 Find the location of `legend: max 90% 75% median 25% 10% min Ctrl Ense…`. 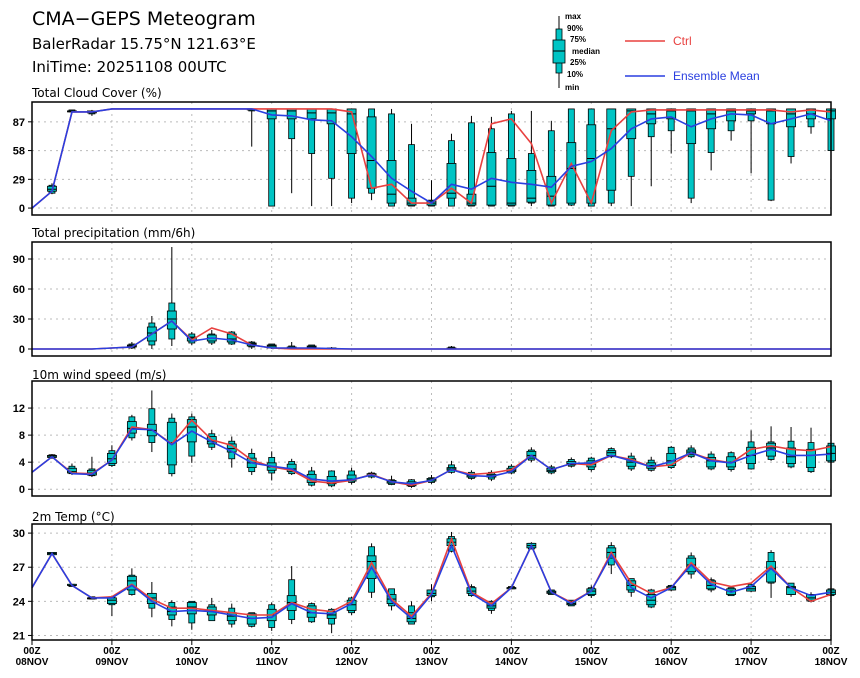

legend: max 90% 75% median 25% 10% min Ctrl Ense… is located at coordinates (656, 52).